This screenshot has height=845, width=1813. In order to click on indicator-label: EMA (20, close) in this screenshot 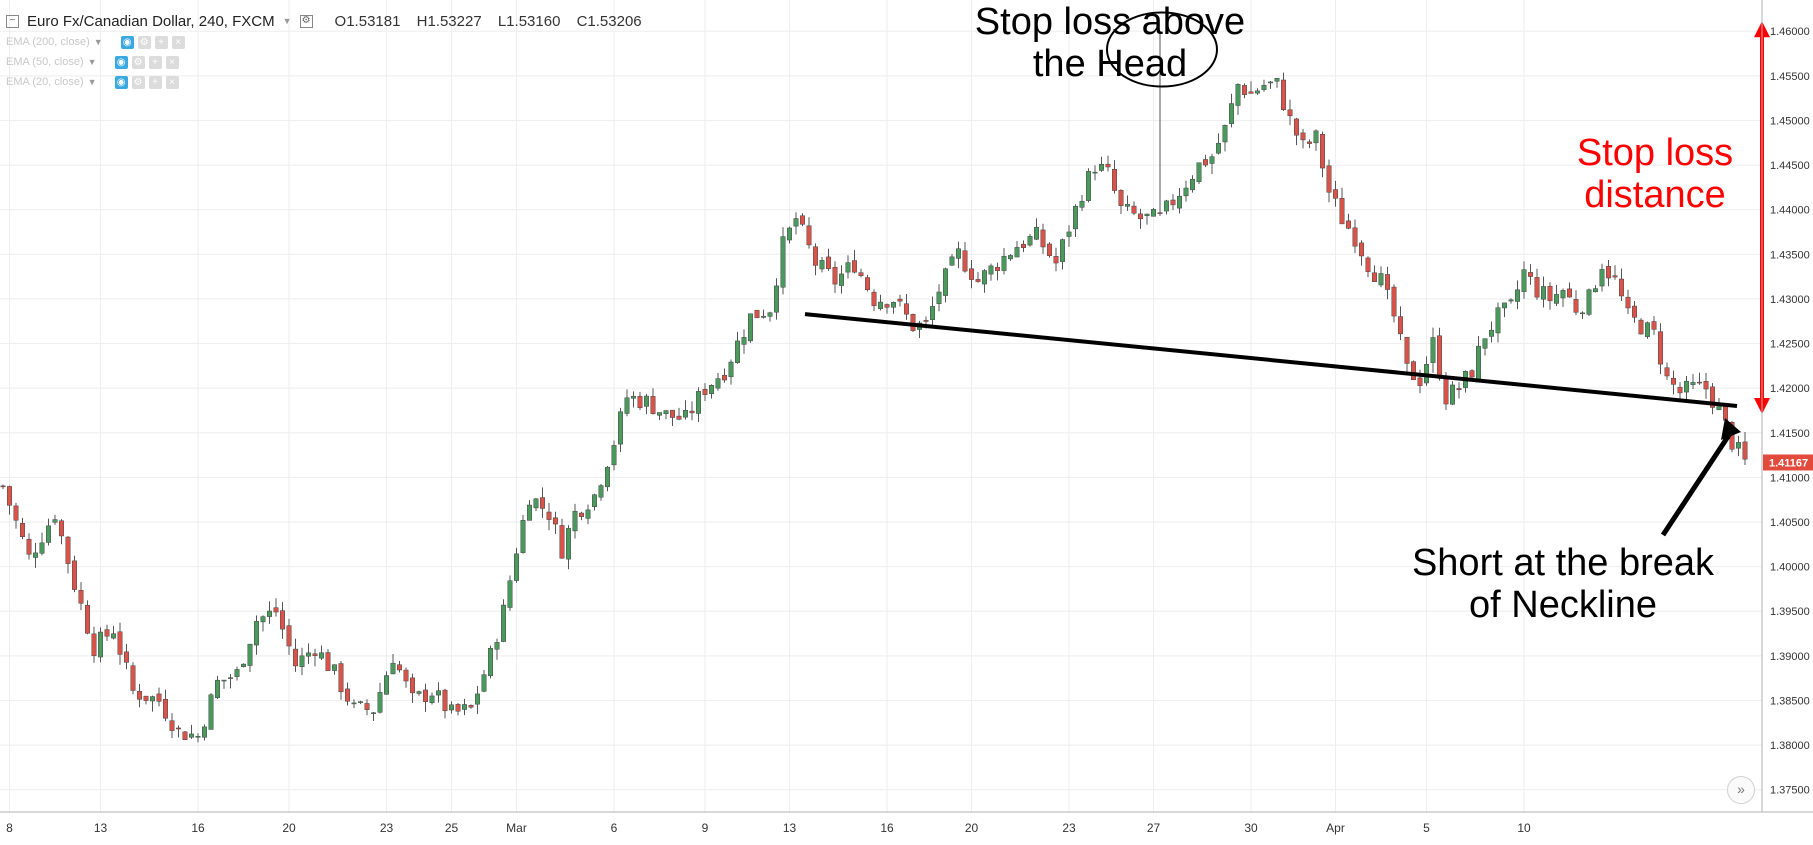, I will do `click(45, 82)`.